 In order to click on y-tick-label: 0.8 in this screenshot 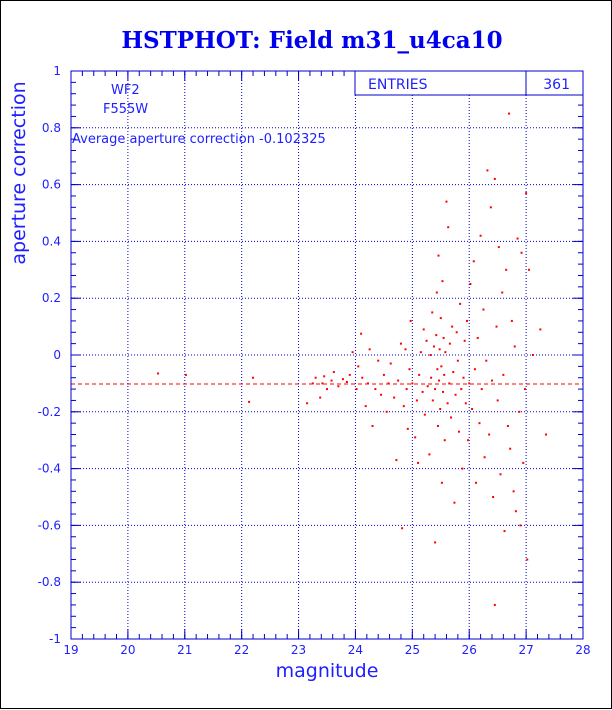, I will do `click(51, 128)`.